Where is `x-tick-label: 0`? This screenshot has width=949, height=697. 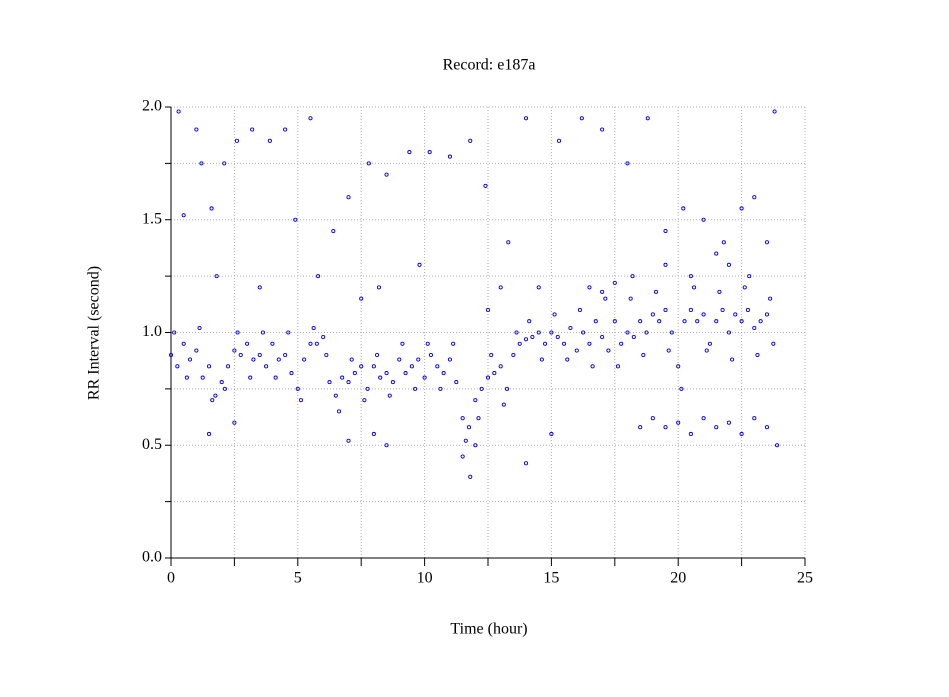
x-tick-label: 0 is located at coordinates (171, 578).